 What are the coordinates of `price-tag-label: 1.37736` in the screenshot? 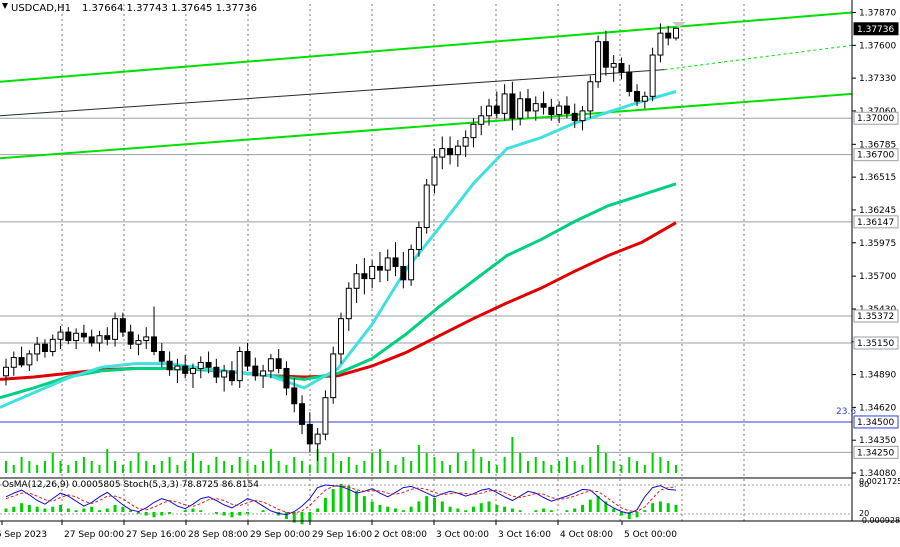 It's located at (875, 30).